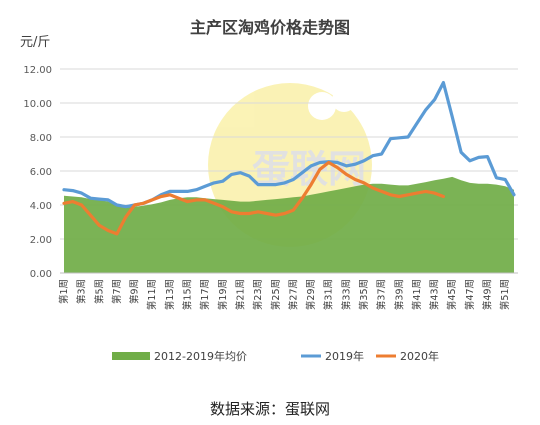  What do you see at coordinates (452, 294) in the screenshot?
I see `x-tick-label: 第45周` at bounding box center [452, 294].